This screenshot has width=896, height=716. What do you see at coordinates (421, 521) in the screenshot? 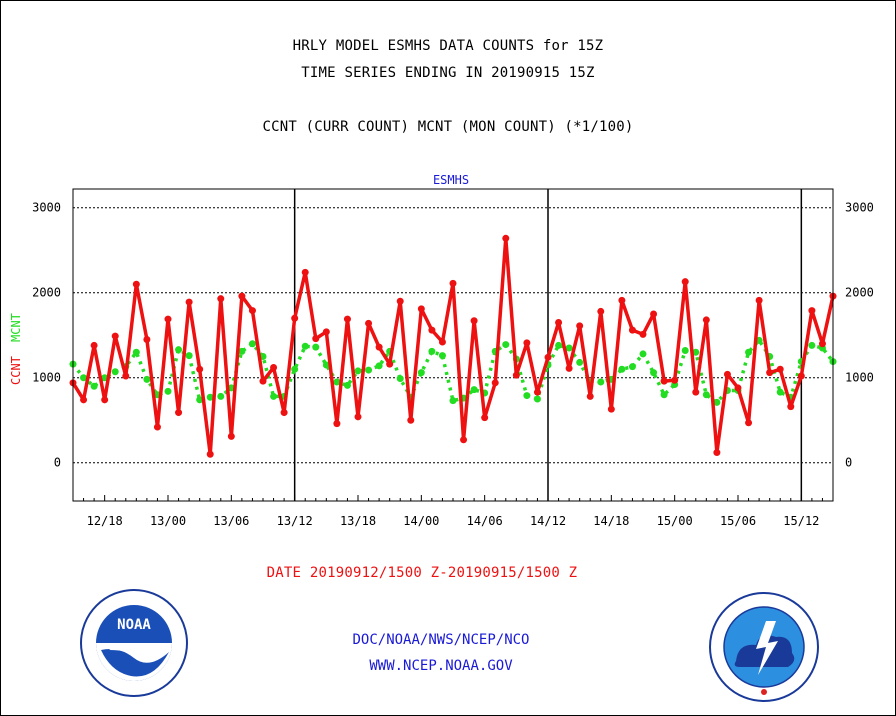
I see `x-tick-label: 14/00` at bounding box center [421, 521].